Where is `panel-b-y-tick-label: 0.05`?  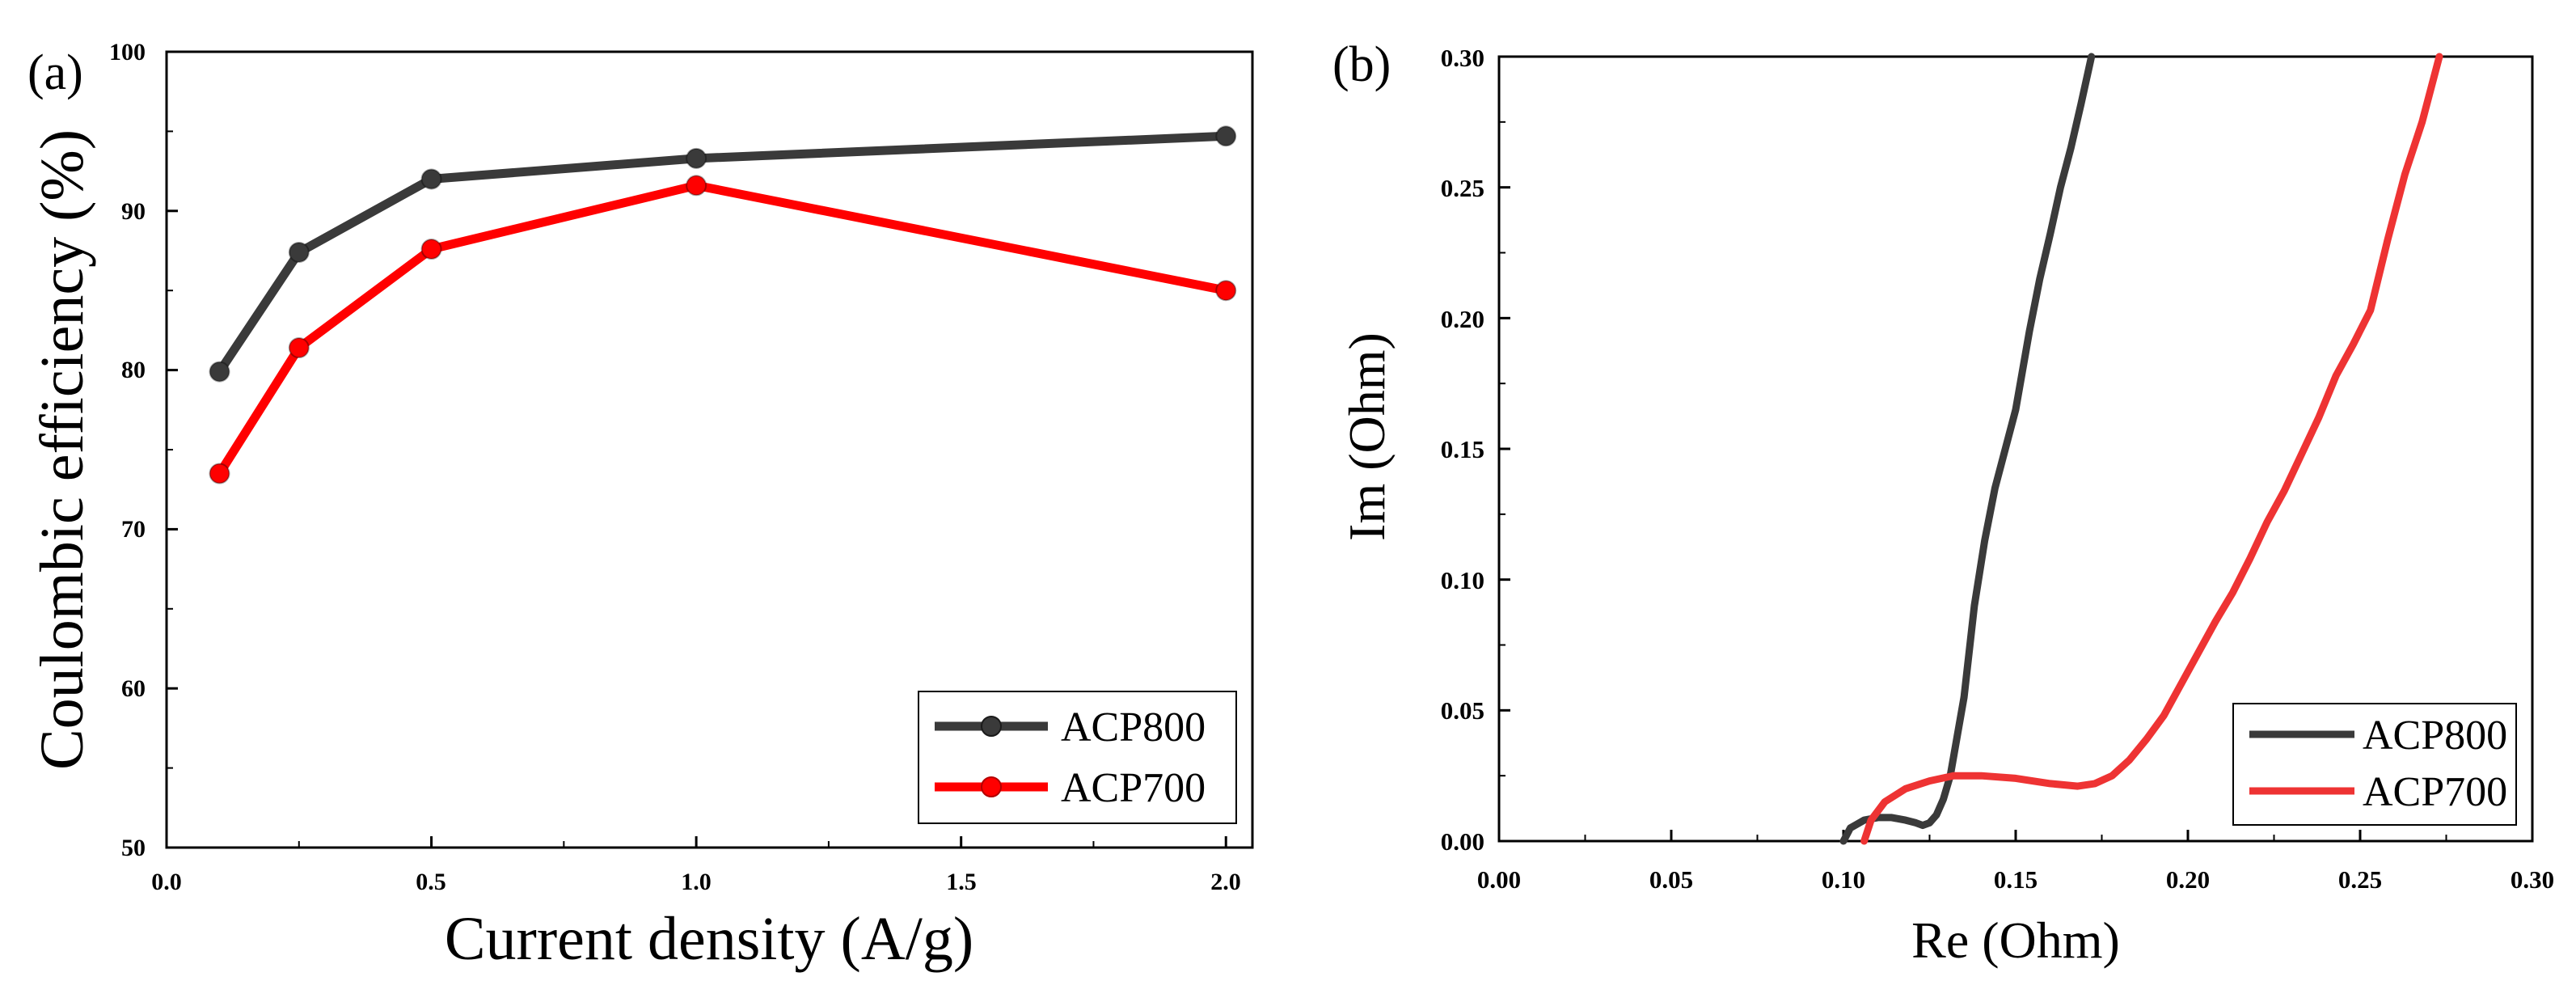
panel-b-y-tick-label: 0.05 is located at coordinates (1462, 710).